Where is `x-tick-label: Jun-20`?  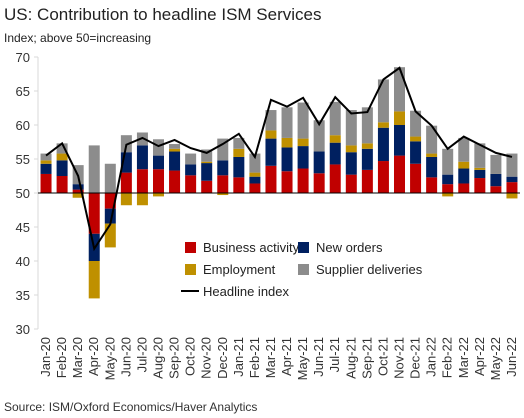 x-tick-label: Jun-20 is located at coordinates (125, 357).